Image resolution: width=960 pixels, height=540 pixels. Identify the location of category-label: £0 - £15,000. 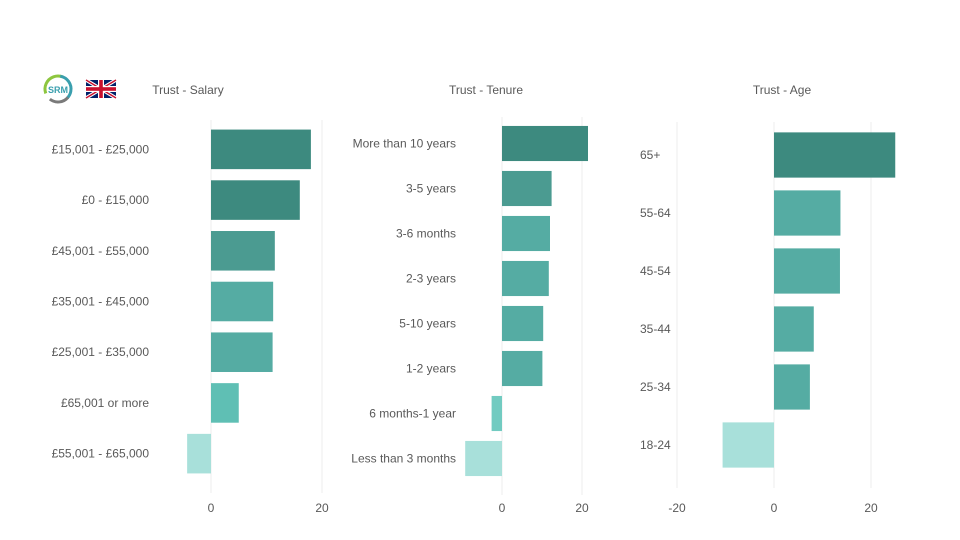
(116, 200).